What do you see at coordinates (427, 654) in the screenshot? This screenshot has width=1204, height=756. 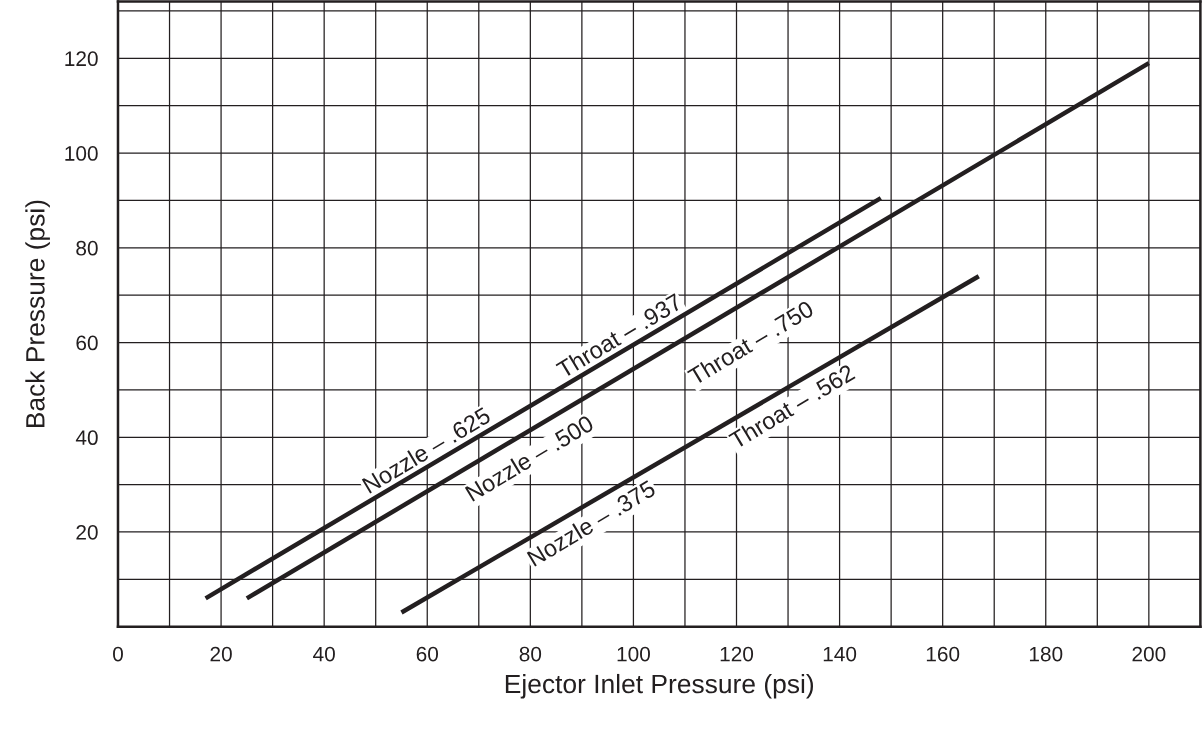 I see `x-tick-label: 60` at bounding box center [427, 654].